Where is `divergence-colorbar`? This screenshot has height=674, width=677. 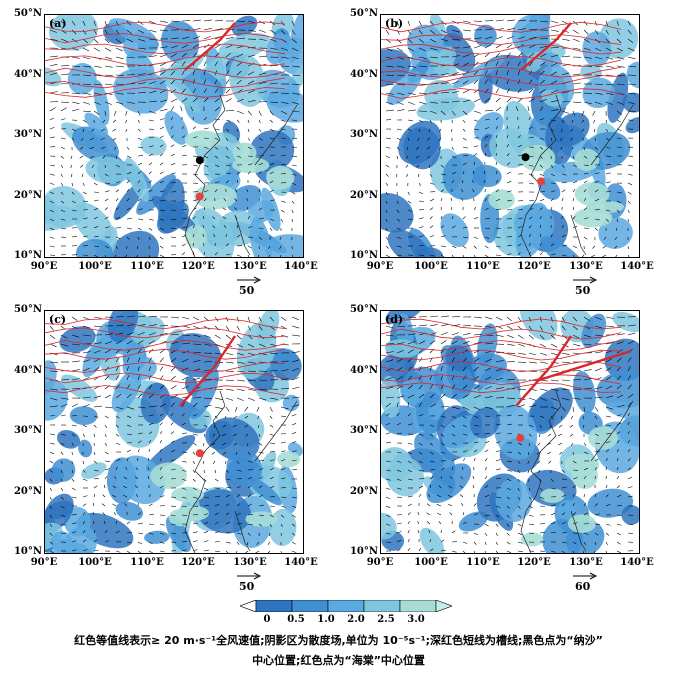 divergence-colorbar is located at coordinates (346, 606).